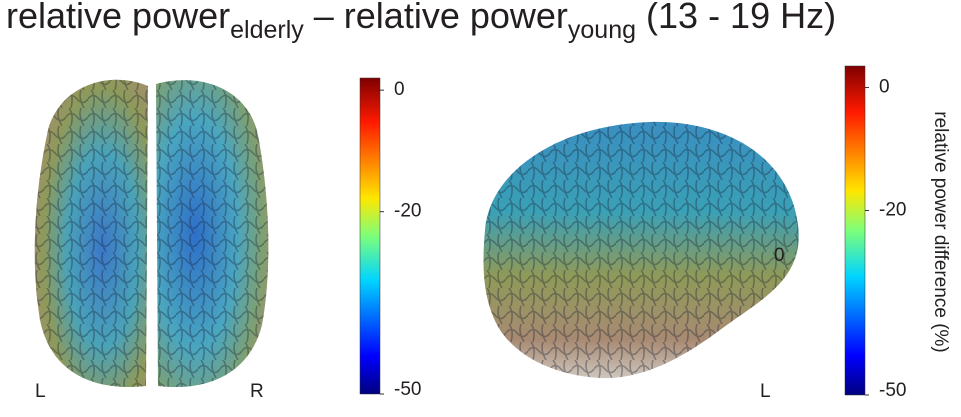  What do you see at coordinates (779, 255) in the screenshot?
I see `stray-label: 0` at bounding box center [779, 255].